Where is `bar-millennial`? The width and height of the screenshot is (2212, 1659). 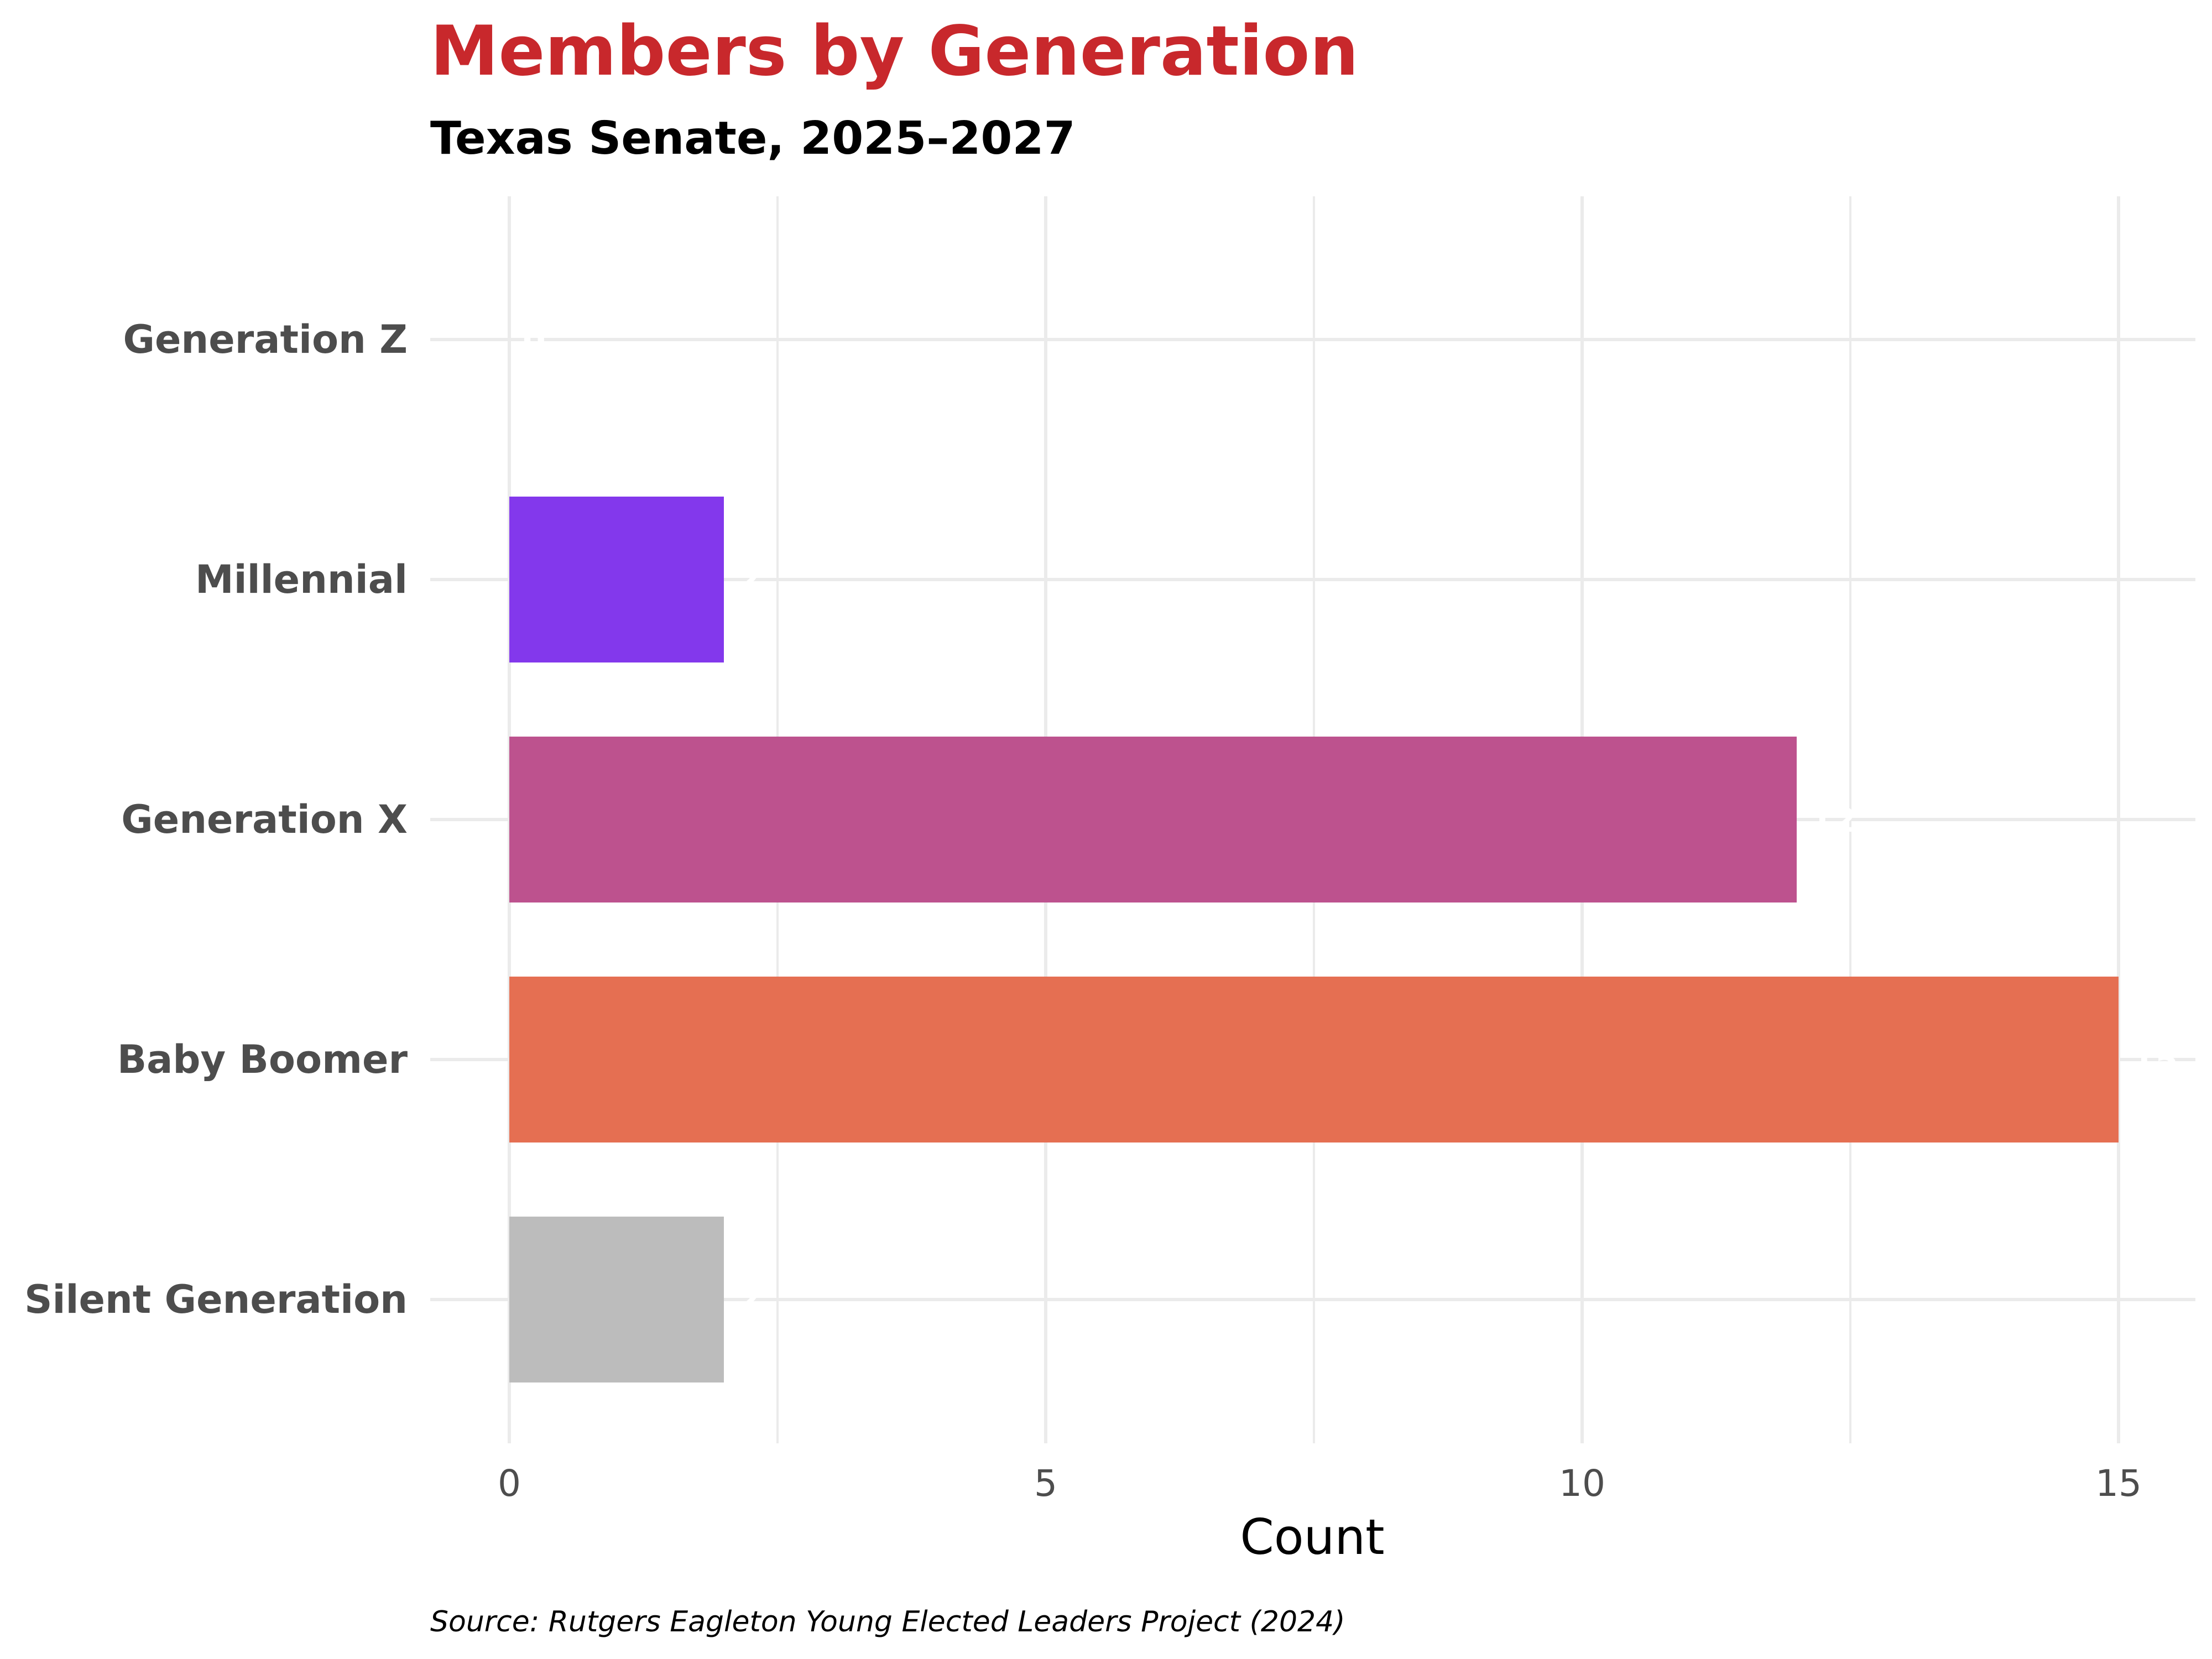
bar-millennial is located at coordinates (617, 580).